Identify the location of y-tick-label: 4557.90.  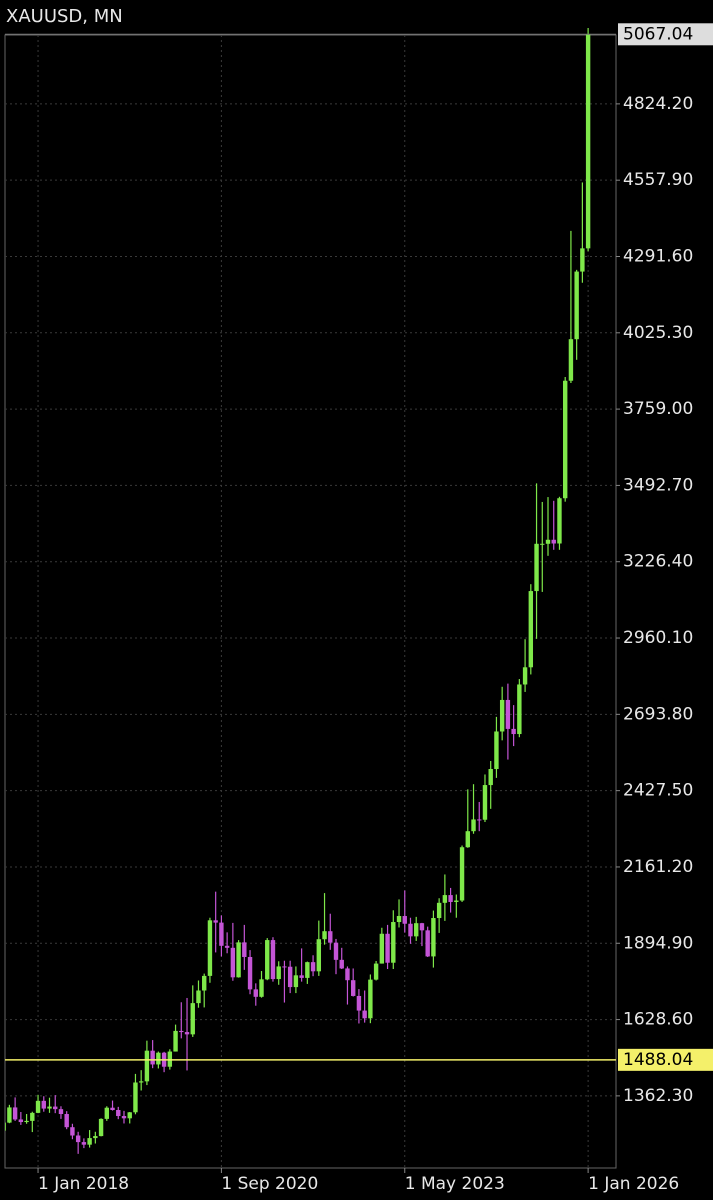
(658, 180).